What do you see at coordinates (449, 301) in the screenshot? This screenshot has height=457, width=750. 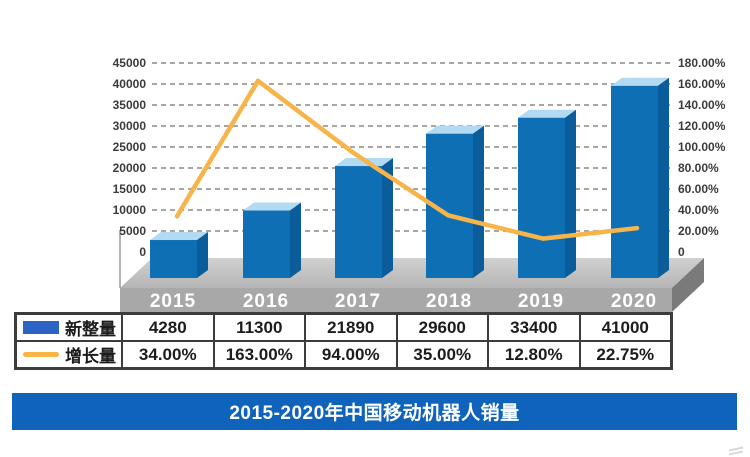 I see `category-label: 2018` at bounding box center [449, 301].